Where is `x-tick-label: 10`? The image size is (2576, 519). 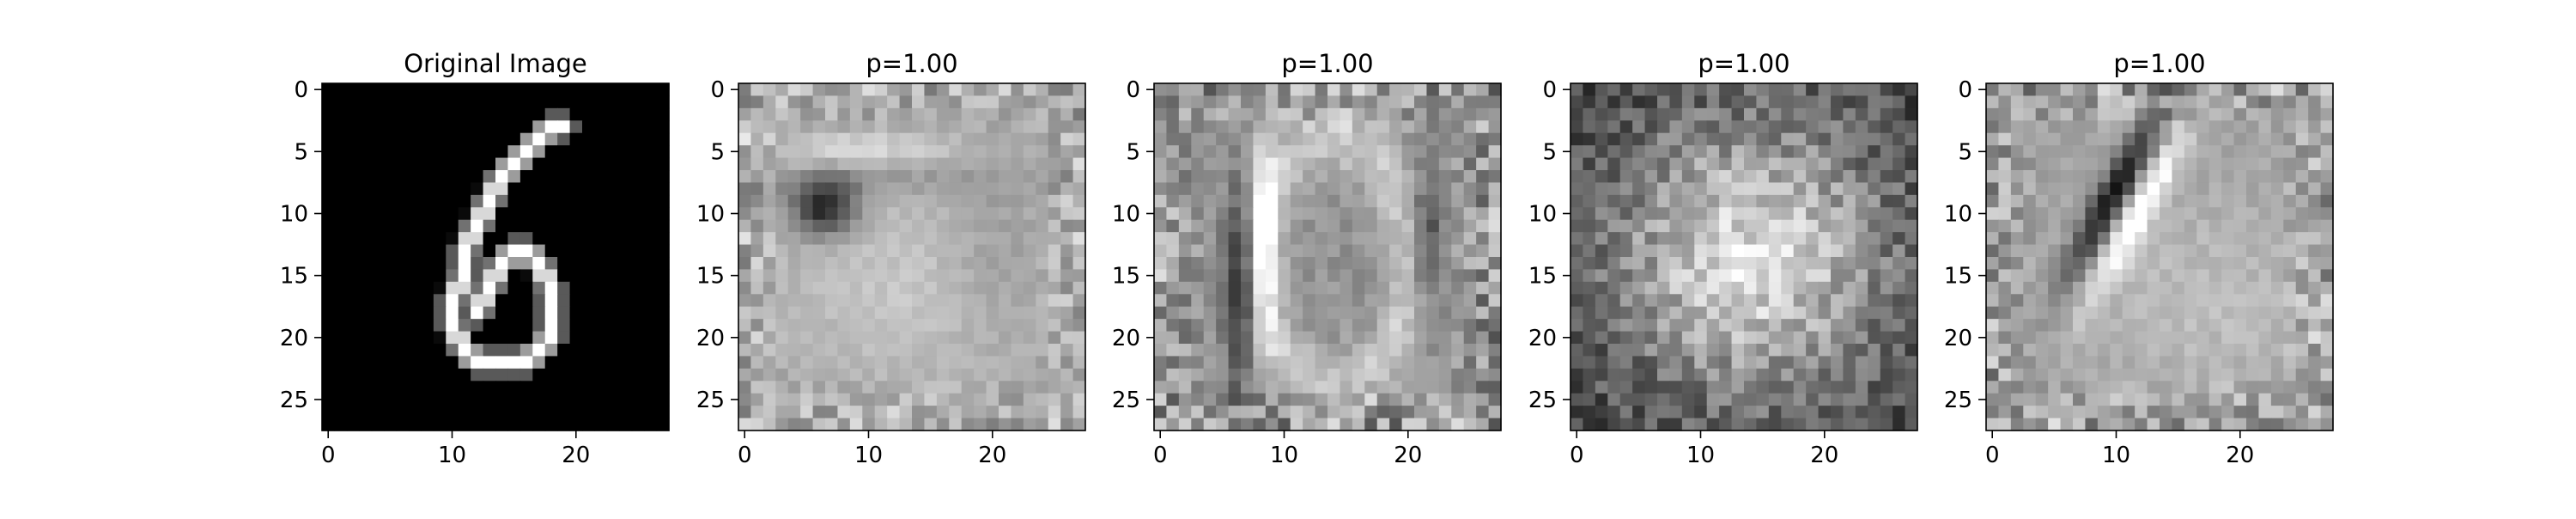
x-tick-label: 10 is located at coordinates (2116, 455).